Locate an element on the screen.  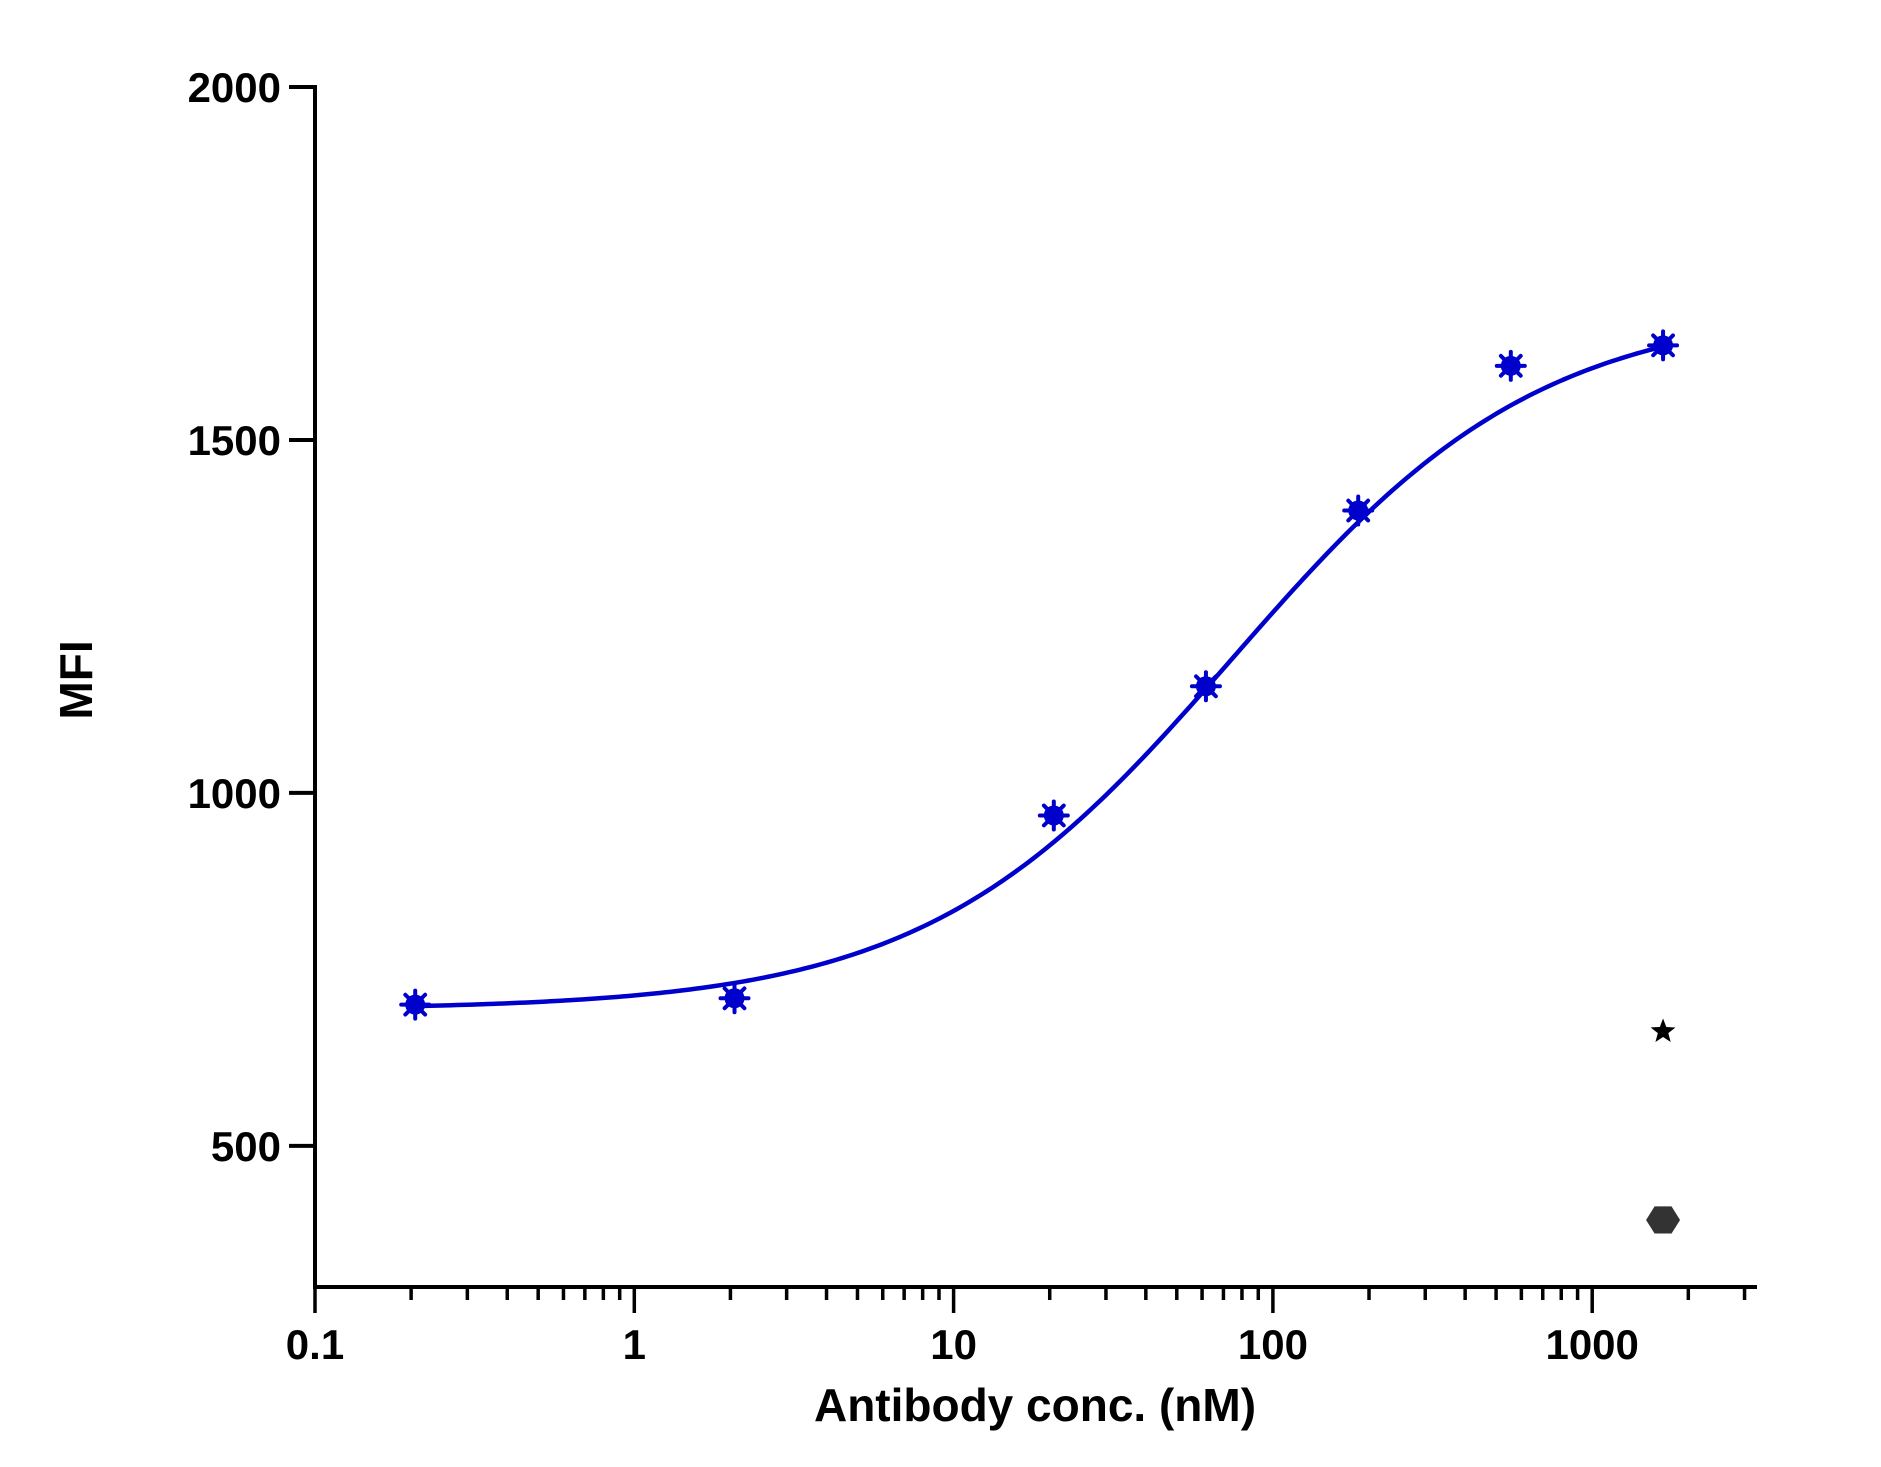
y-axis-ticks: 500 1000 1500 2000 is located at coordinates (251, 617).